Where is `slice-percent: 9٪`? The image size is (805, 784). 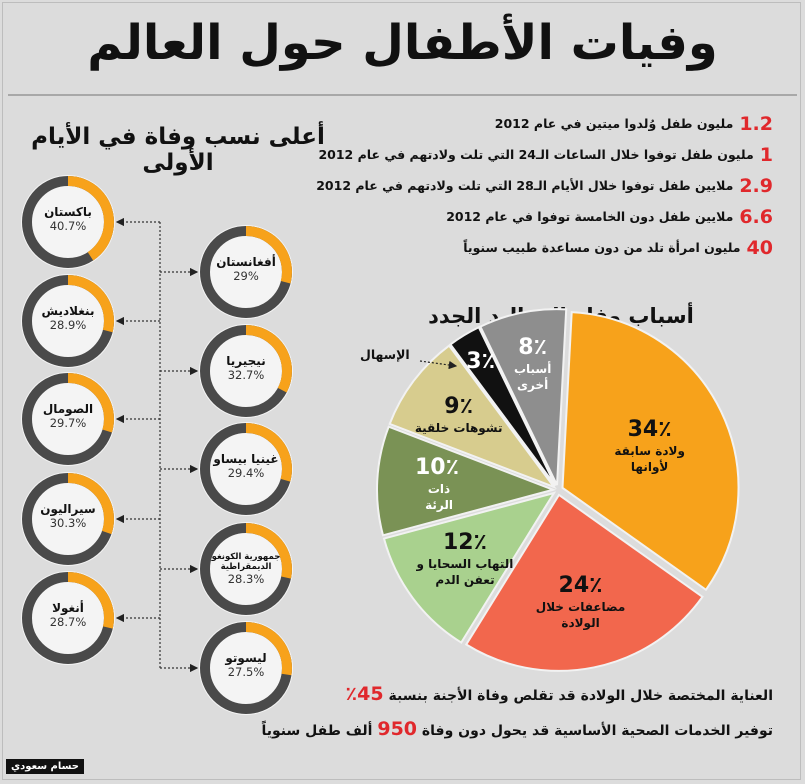
slice-percent: 9٪ is located at coordinates (459, 406).